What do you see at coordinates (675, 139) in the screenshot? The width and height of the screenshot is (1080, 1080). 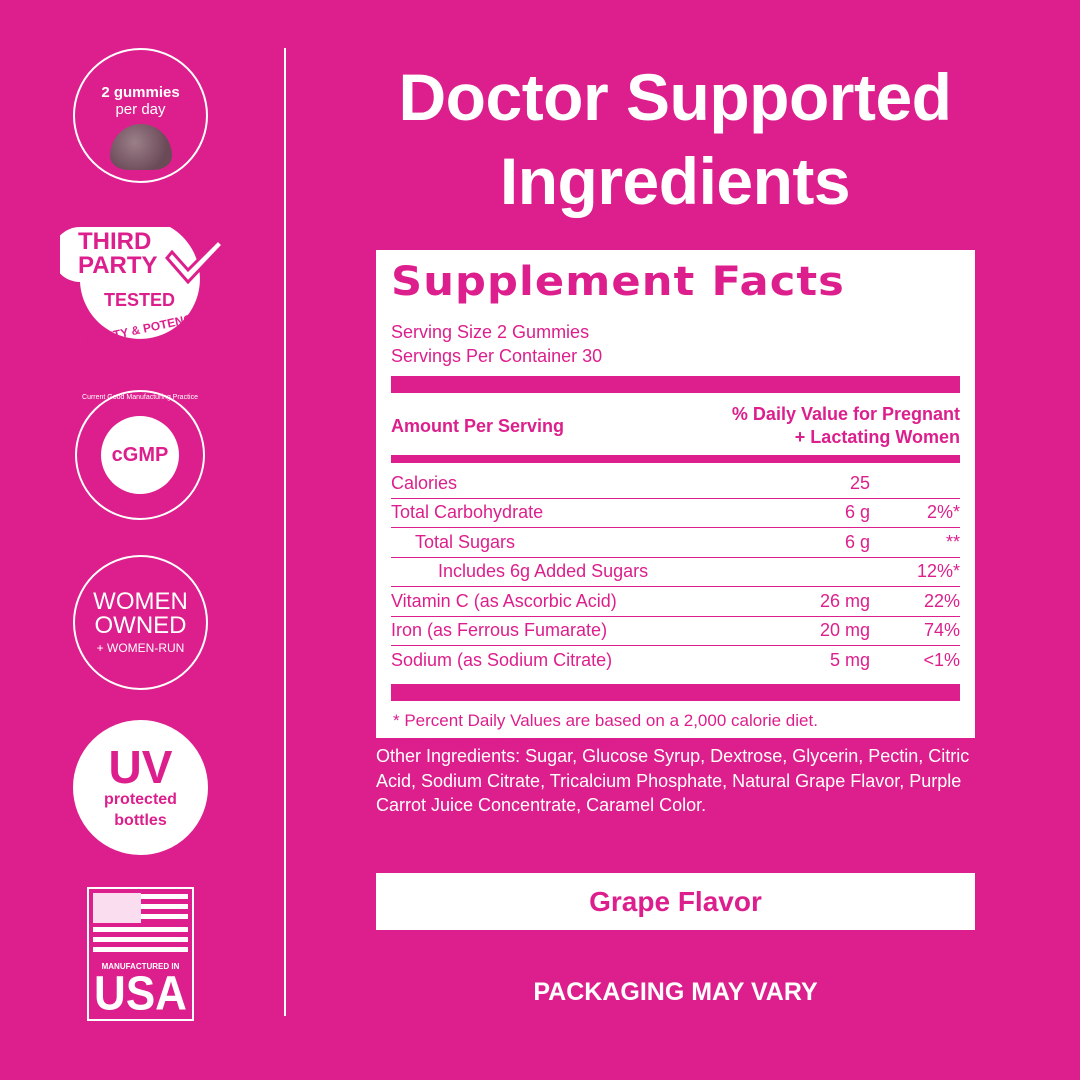 I see `page-title: Doctor Supported Ingredients` at bounding box center [675, 139].